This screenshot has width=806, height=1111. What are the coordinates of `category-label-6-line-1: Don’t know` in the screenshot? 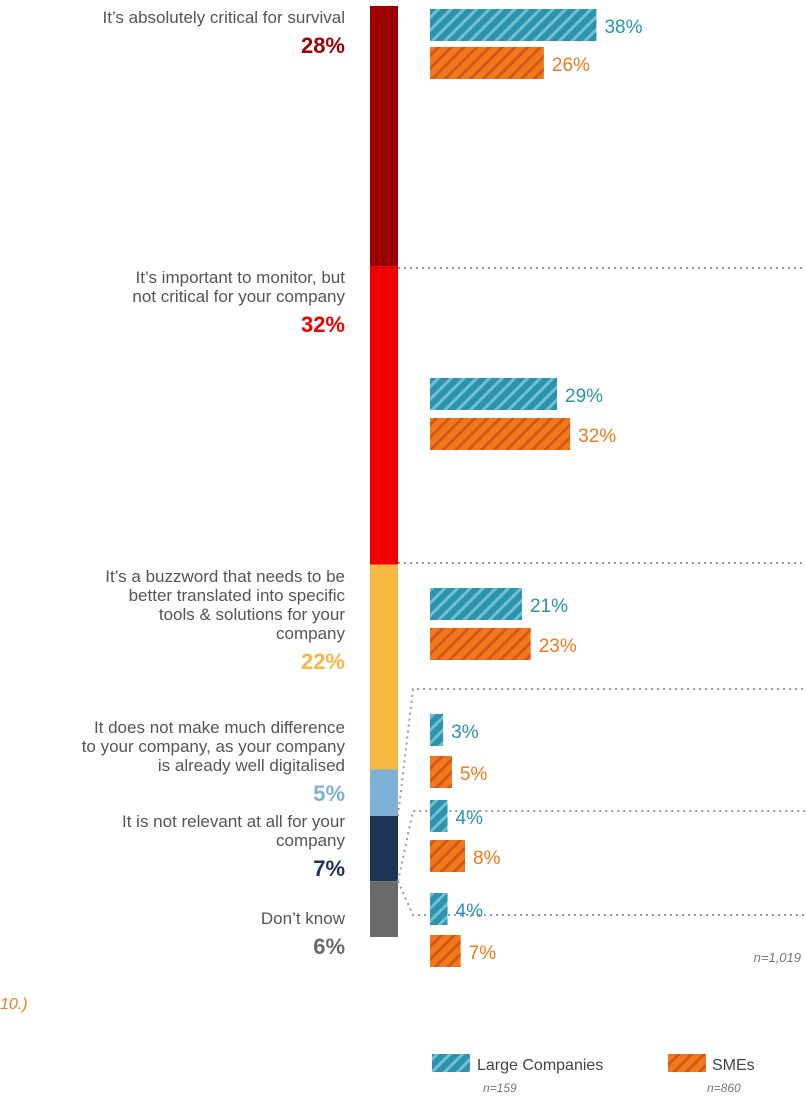 It's located at (303, 918).